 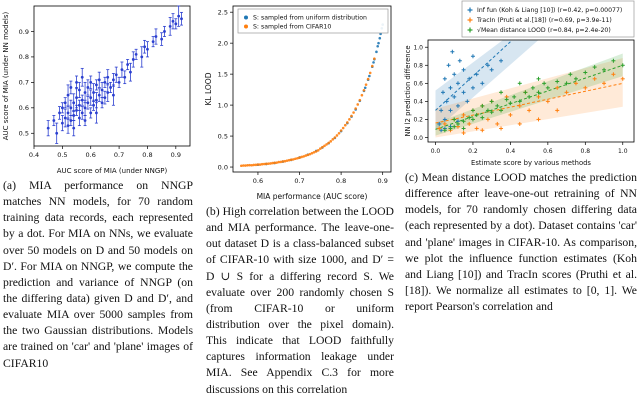 What do you see at coordinates (223, 43) in the screenshot?
I see `svg-text: 2.0` at bounding box center [223, 43].